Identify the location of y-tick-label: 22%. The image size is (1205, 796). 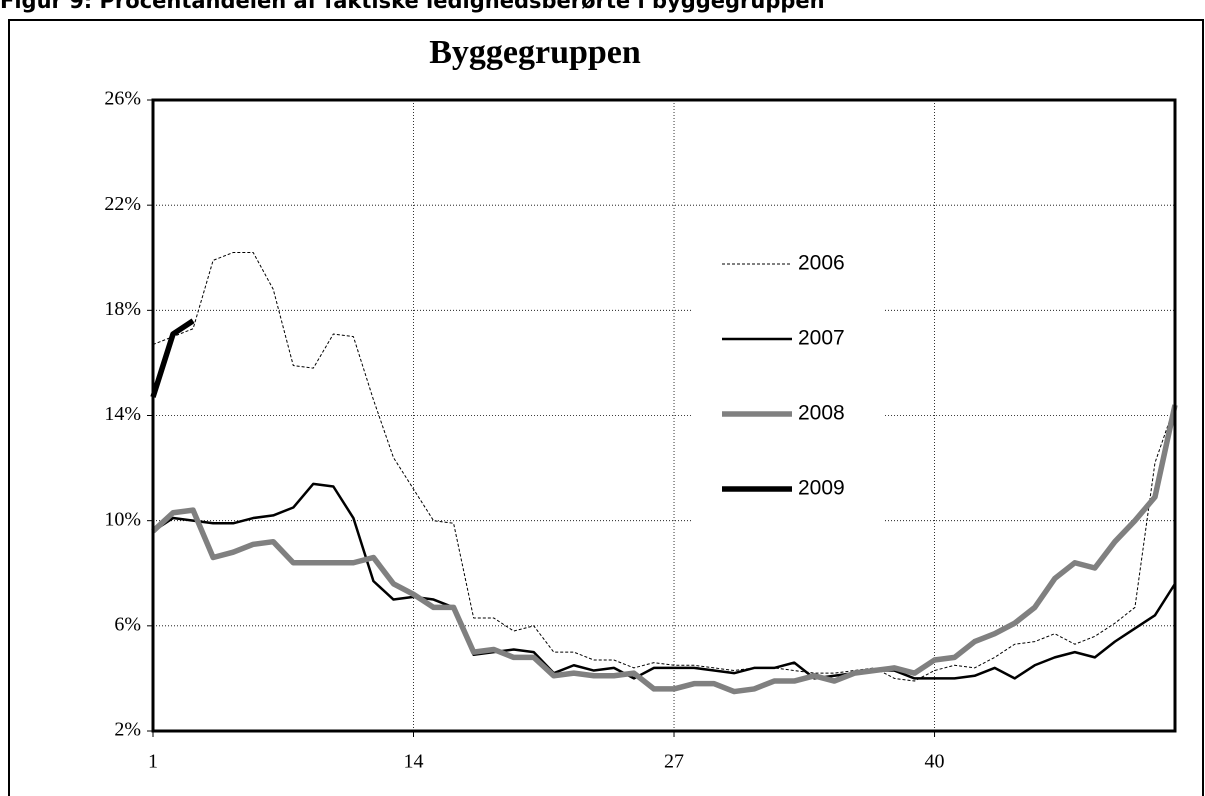
(122, 204).